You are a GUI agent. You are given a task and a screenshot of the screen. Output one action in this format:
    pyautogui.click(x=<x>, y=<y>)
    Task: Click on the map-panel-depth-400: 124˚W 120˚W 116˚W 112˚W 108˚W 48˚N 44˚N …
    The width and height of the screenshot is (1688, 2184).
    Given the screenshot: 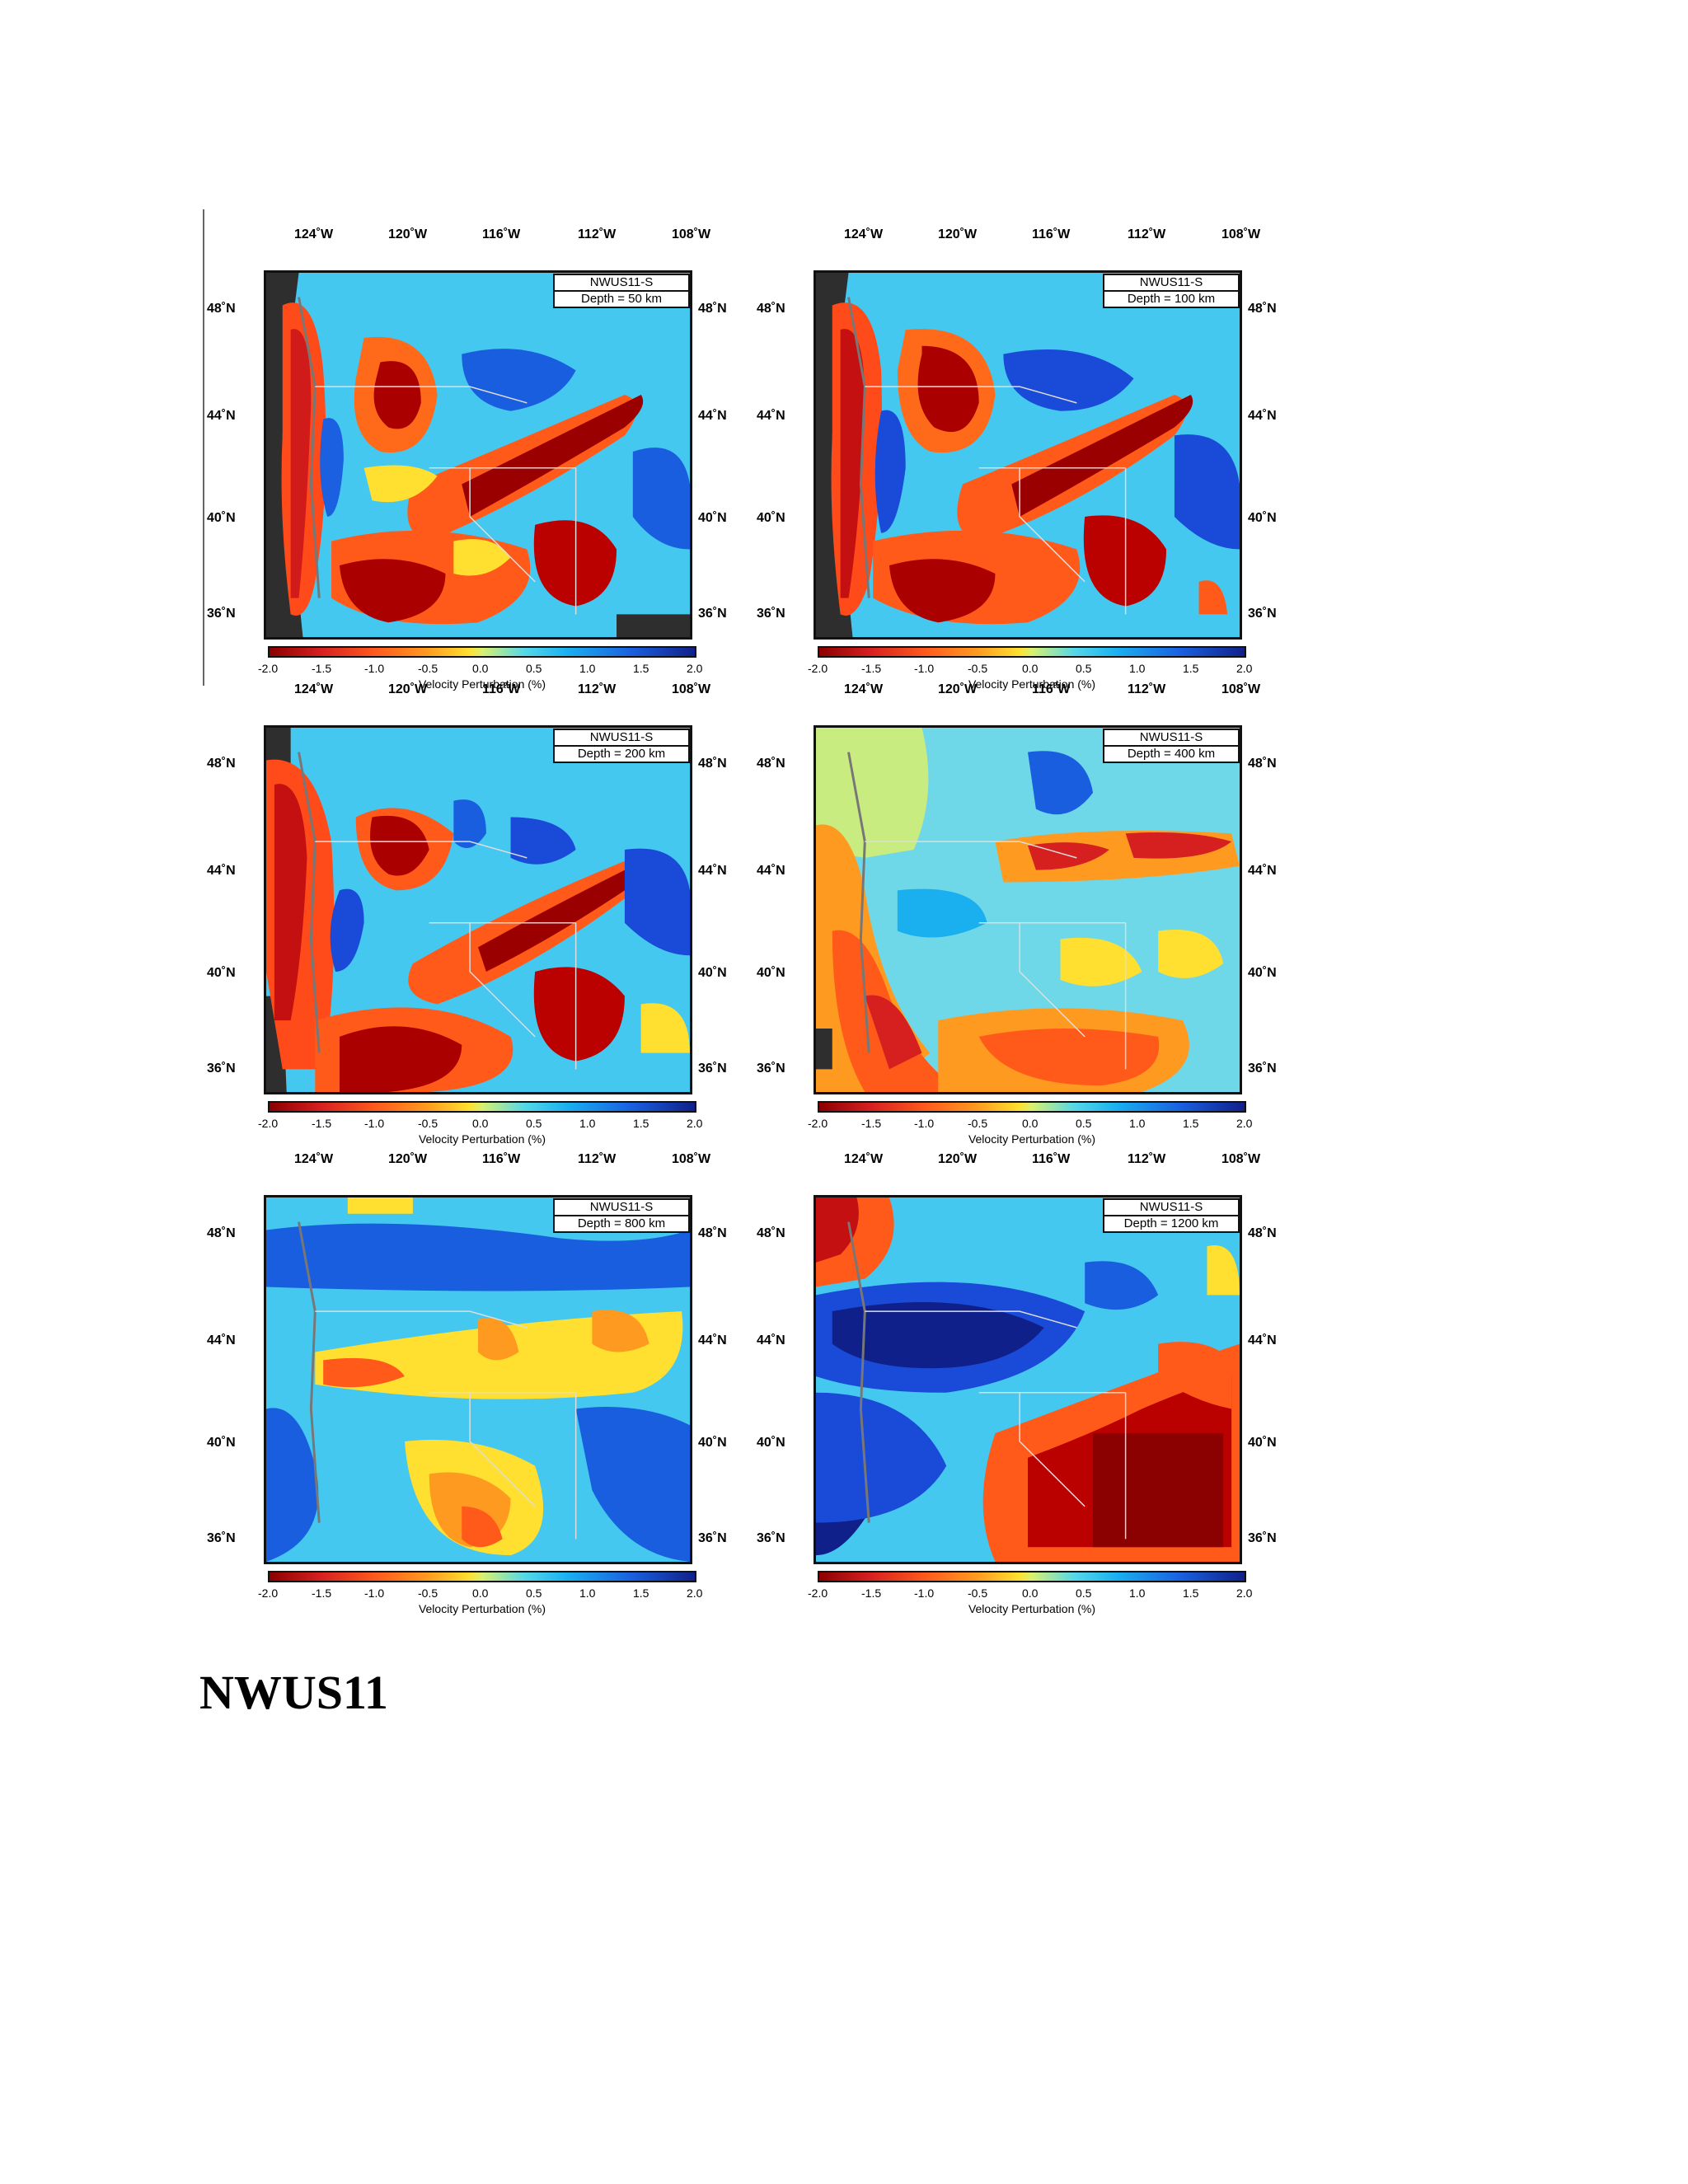 What is the action you would take?
    pyautogui.click(x=1016, y=914)
    